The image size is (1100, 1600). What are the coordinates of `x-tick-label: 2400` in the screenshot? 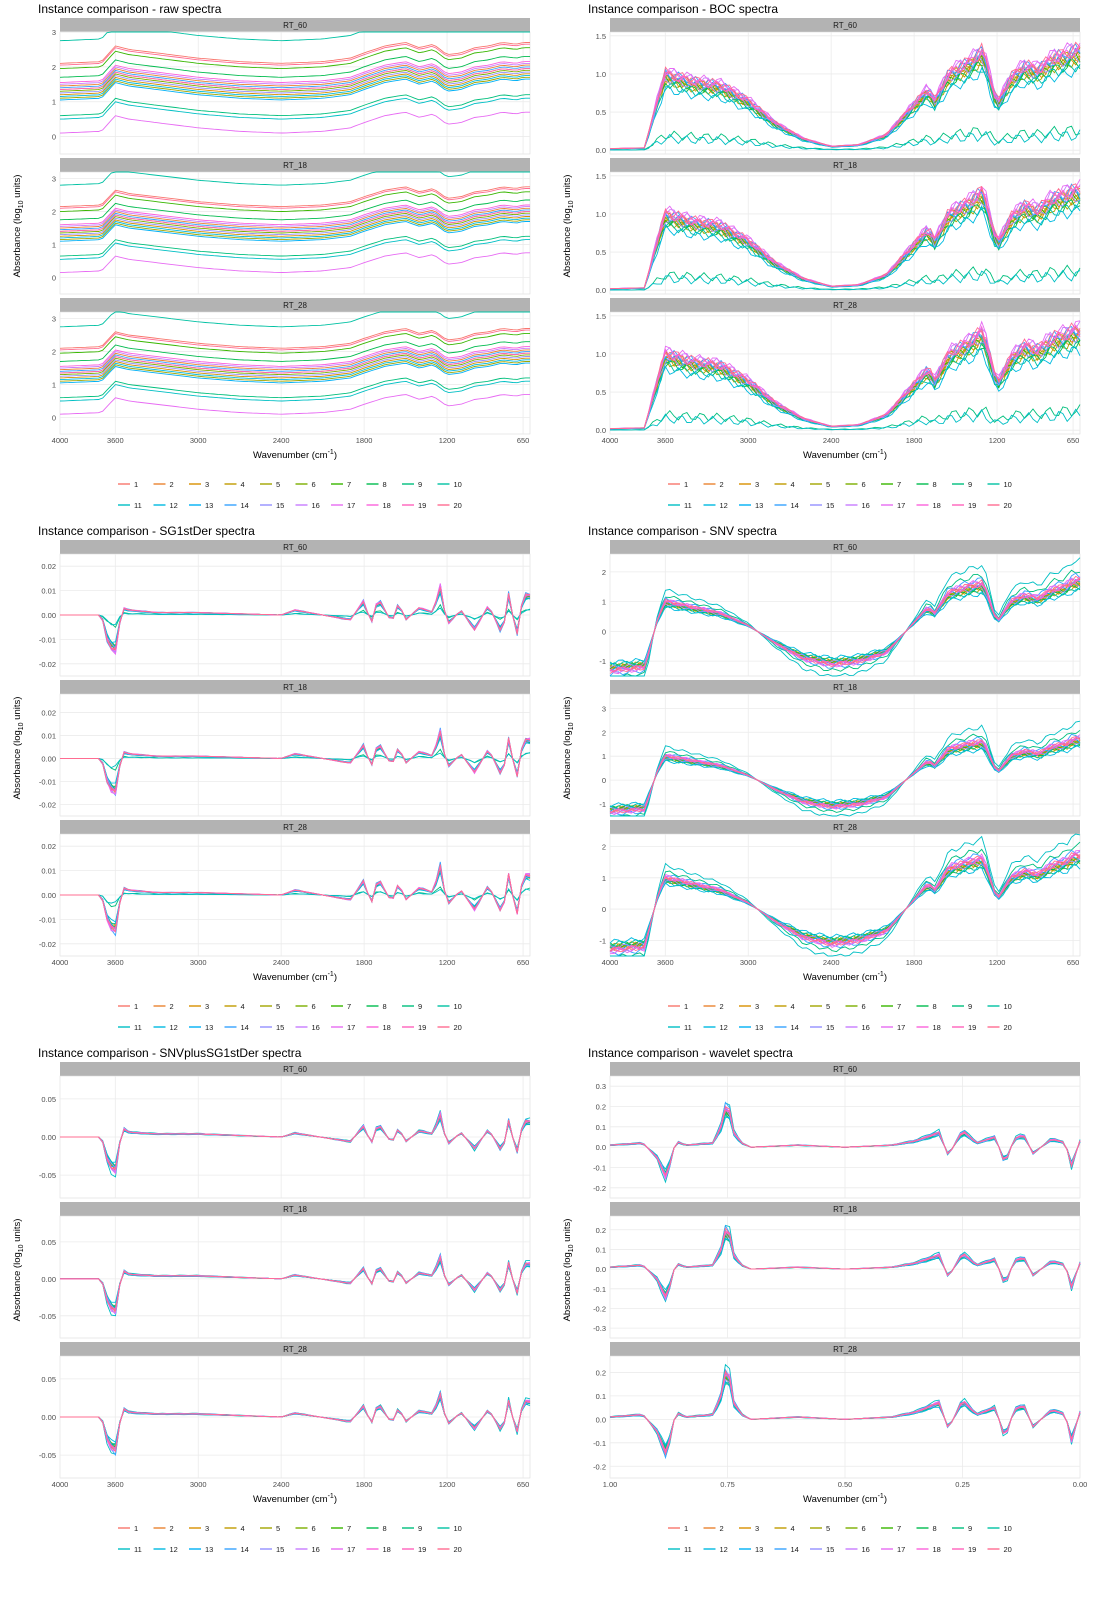 It's located at (281, 440).